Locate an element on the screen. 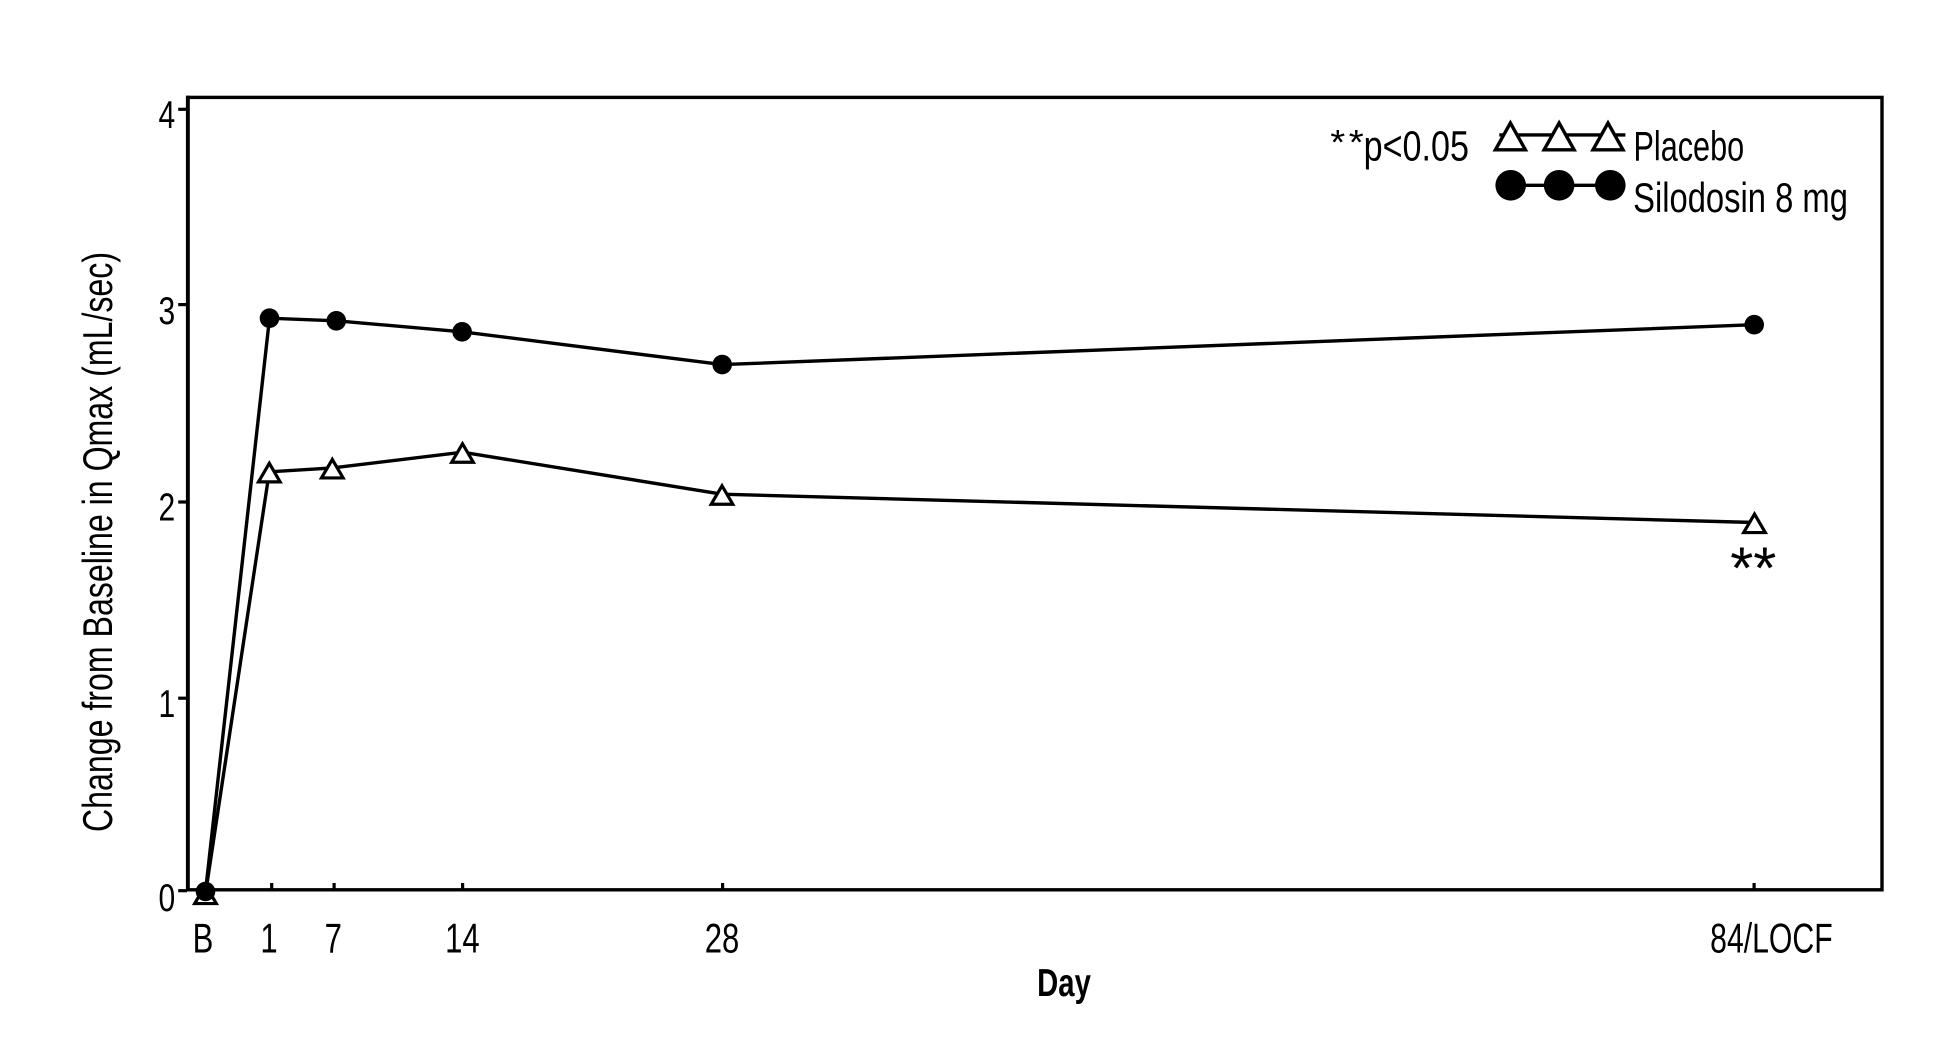  svg-text: p<0.05 is located at coordinates (1416, 147).